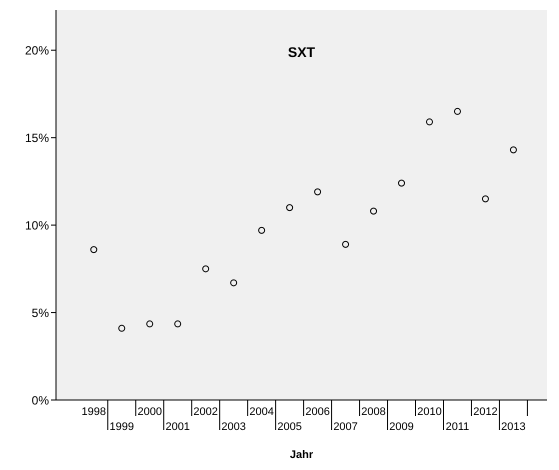 Image resolution: width=559 pixels, height=470 pixels. I want to click on x-tick-label: 2004, so click(261, 412).